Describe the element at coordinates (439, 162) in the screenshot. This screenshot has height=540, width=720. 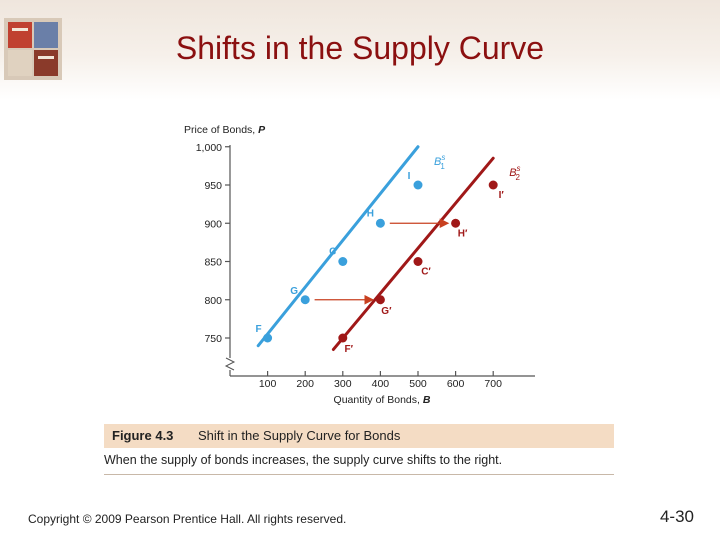
I see `curve-label-1: Bs 1` at that location.